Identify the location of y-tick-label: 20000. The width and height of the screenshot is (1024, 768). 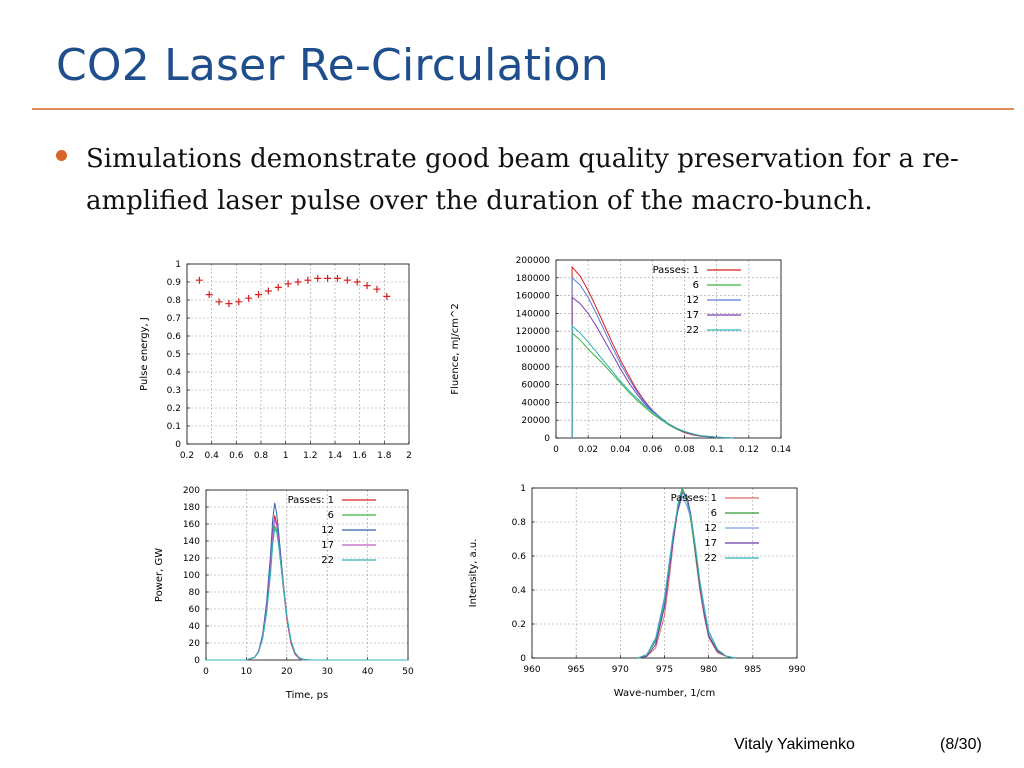
(535, 421).